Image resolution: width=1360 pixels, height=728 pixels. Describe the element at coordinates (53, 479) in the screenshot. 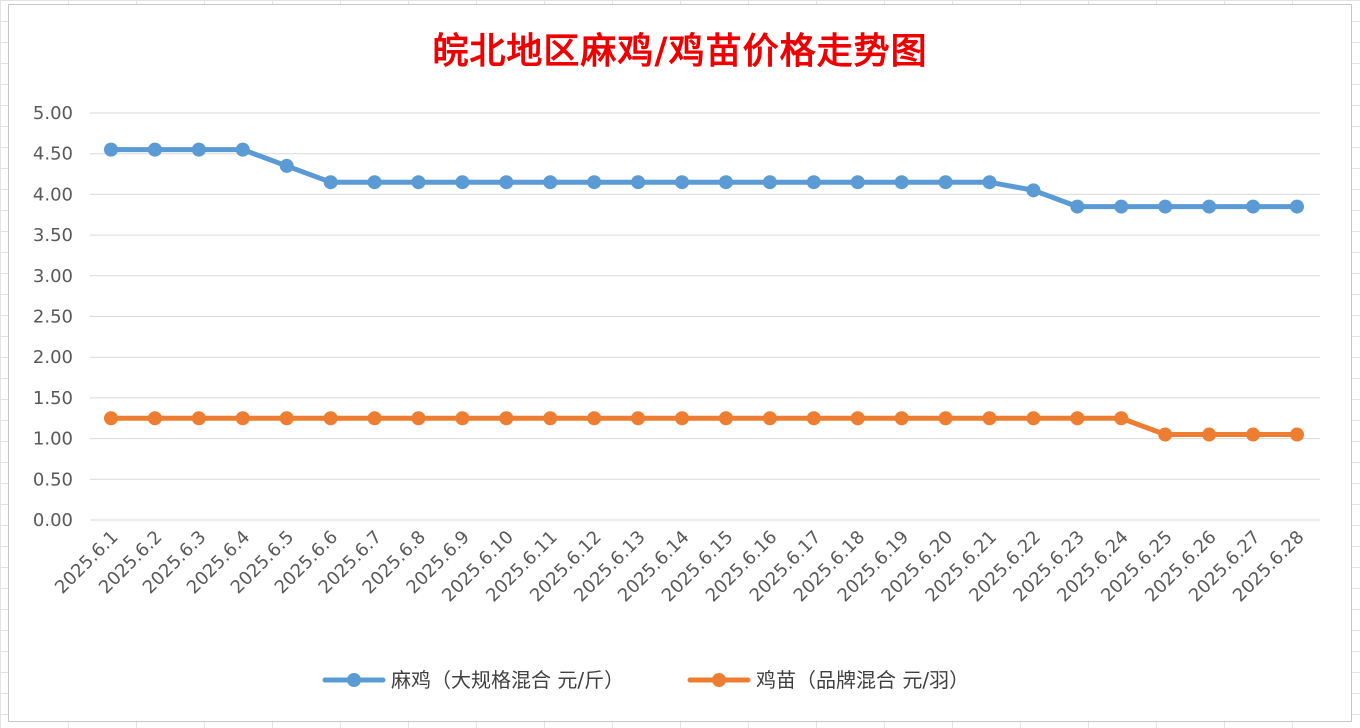

I see `y-tick-label: 0.50` at that location.